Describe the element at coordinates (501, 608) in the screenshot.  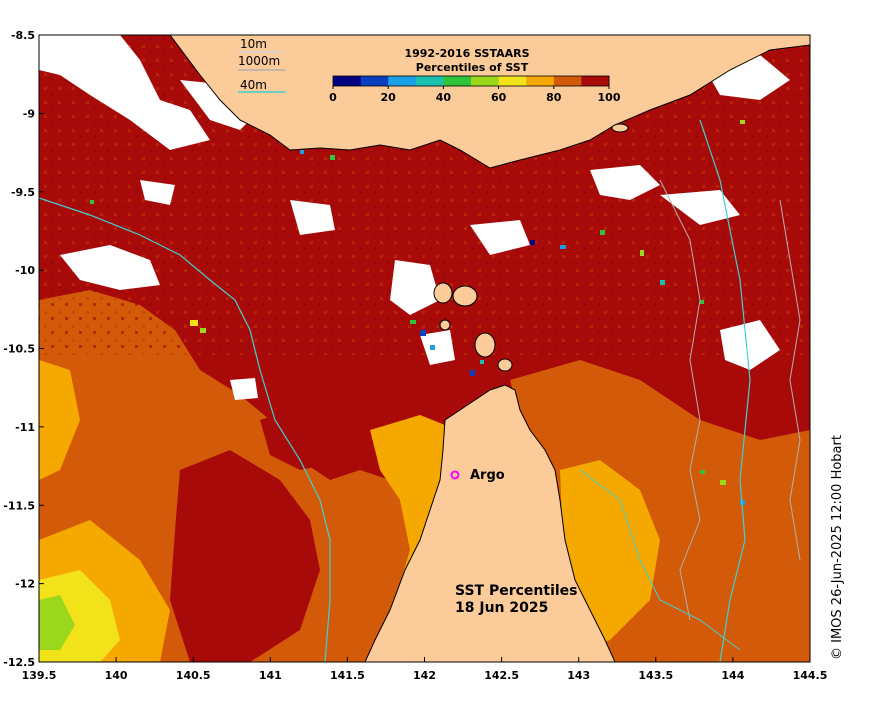
I see `map-title-line2: 18 Jun 2025` at that location.